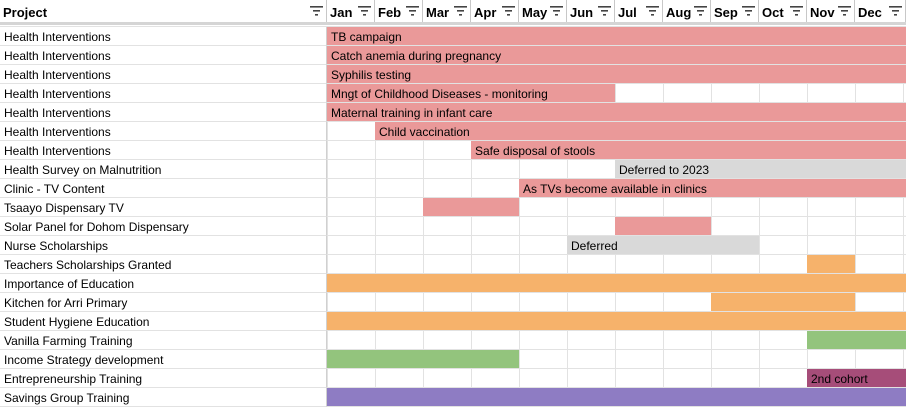 The width and height of the screenshot is (906, 409). I want to click on bar-label: Catch anemia during pregnancy, so click(416, 56).